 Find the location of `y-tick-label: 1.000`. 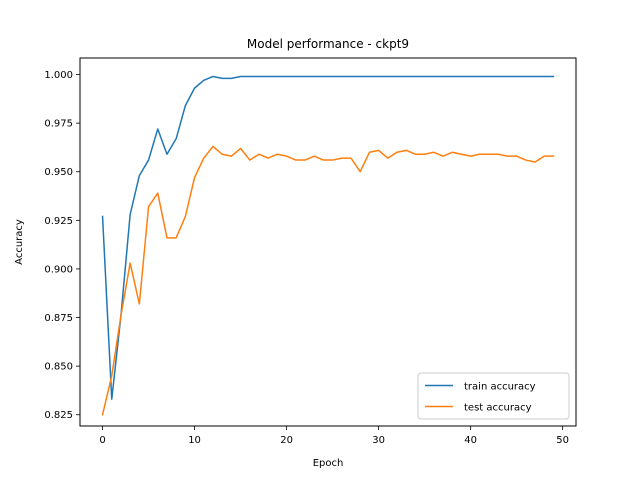

y-tick-label: 1.000 is located at coordinates (58, 75).